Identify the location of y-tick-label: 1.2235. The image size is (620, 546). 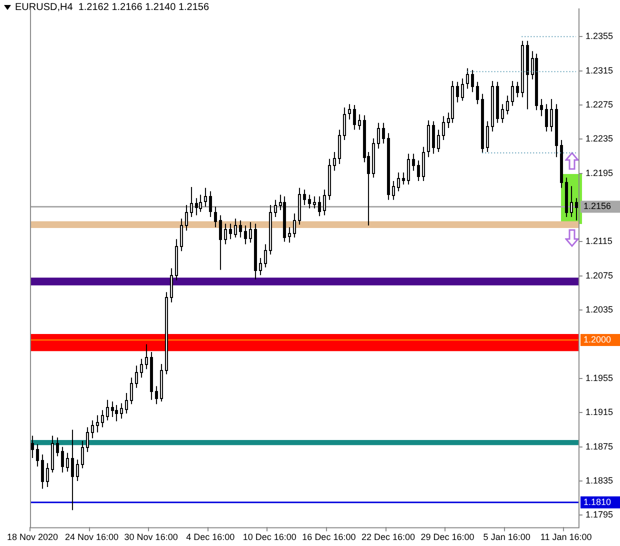
(599, 139).